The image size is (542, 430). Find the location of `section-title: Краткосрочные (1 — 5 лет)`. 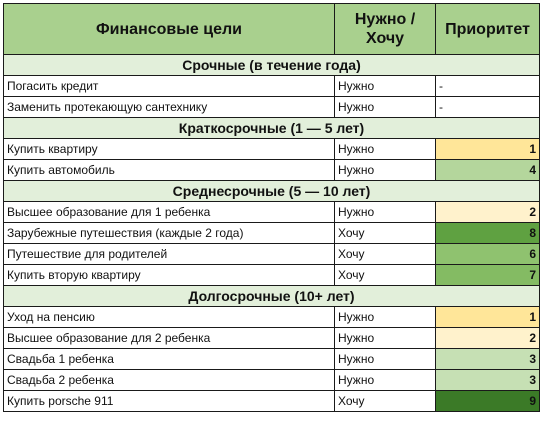

section-title: Краткосрочные (1 — 5 лет) is located at coordinates (271, 128).